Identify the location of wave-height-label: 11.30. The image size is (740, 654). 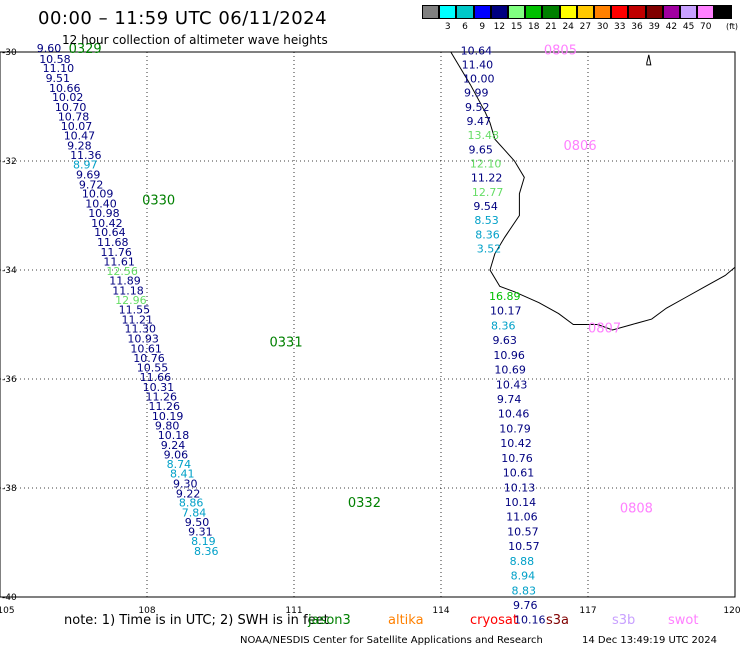
(139, 329).